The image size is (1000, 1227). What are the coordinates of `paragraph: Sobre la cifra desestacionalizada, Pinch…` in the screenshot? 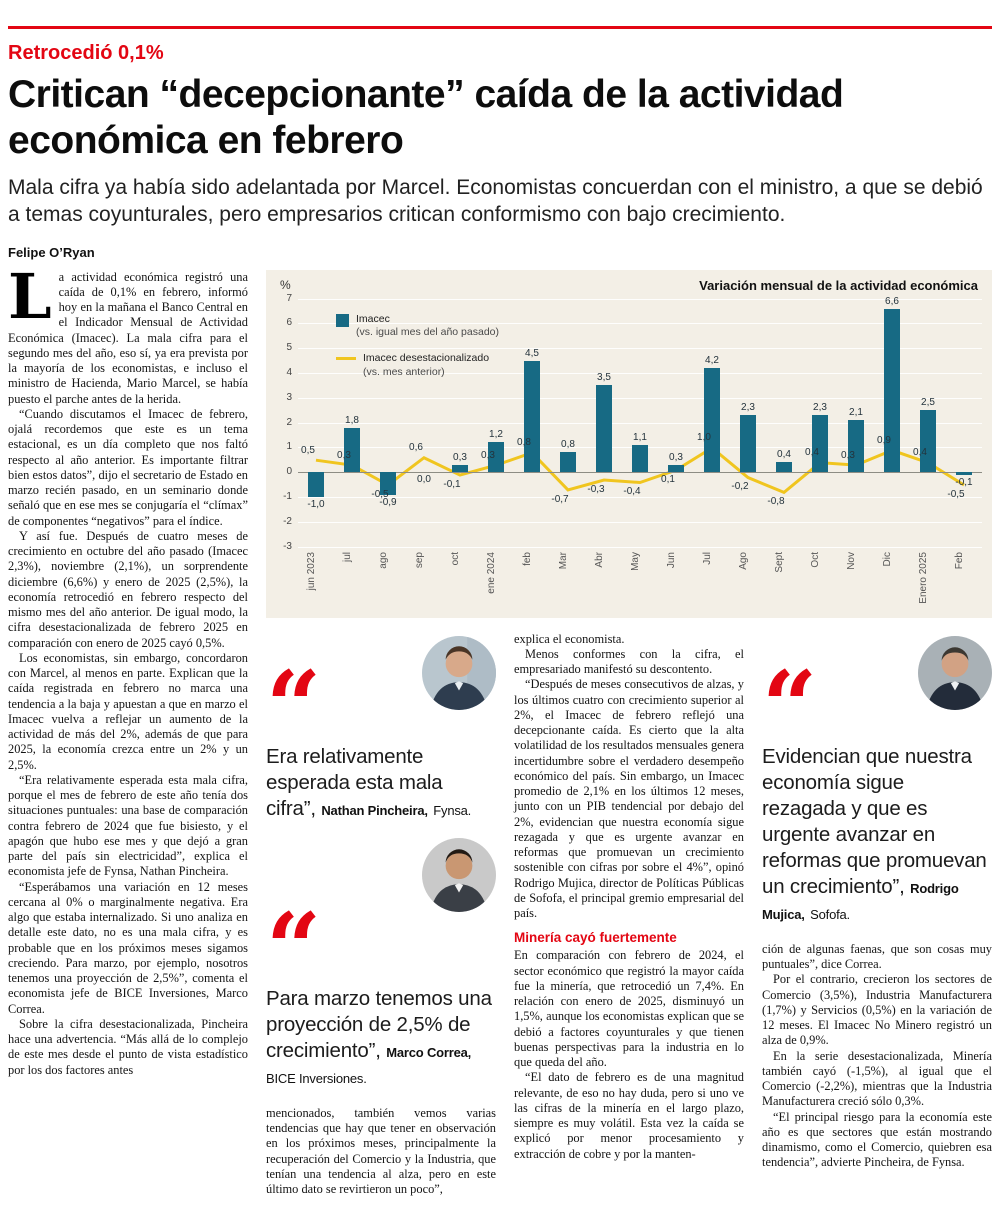 It's located at (128, 1046).